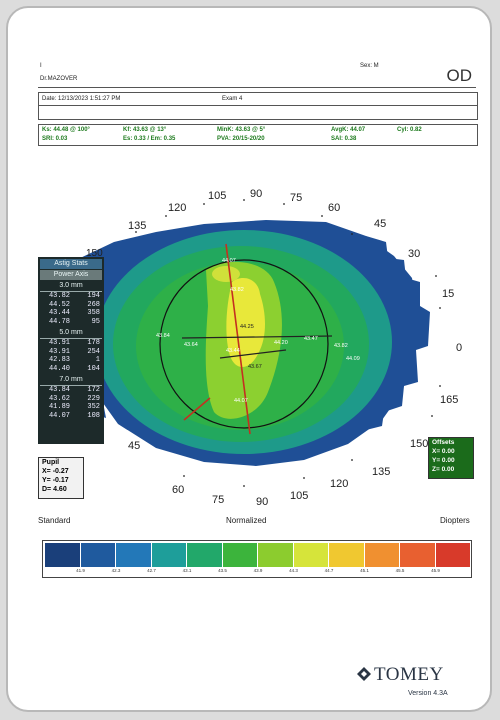 The width and height of the screenshot is (500, 720). What do you see at coordinates (414, 254) in the screenshot?
I see `deg-30: 30` at bounding box center [414, 254].